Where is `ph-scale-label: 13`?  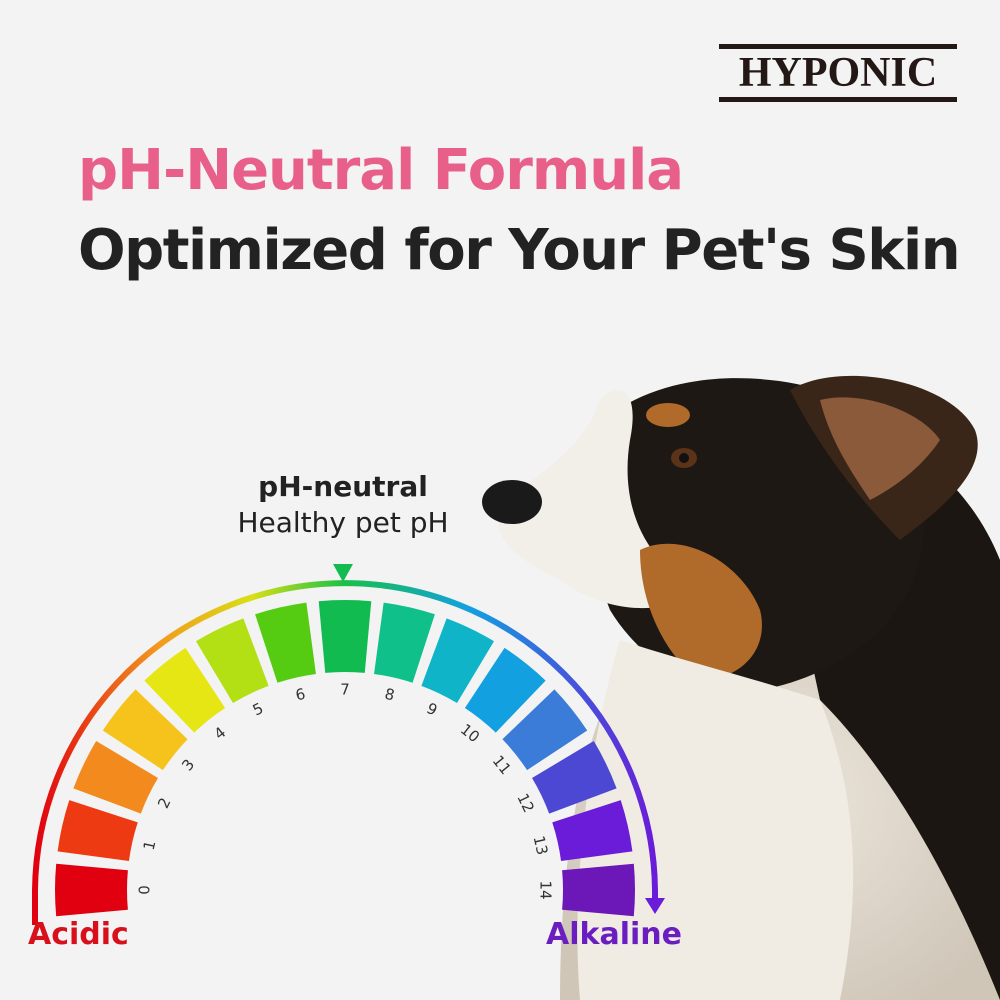 ph-scale-label: 13 is located at coordinates (541, 845).